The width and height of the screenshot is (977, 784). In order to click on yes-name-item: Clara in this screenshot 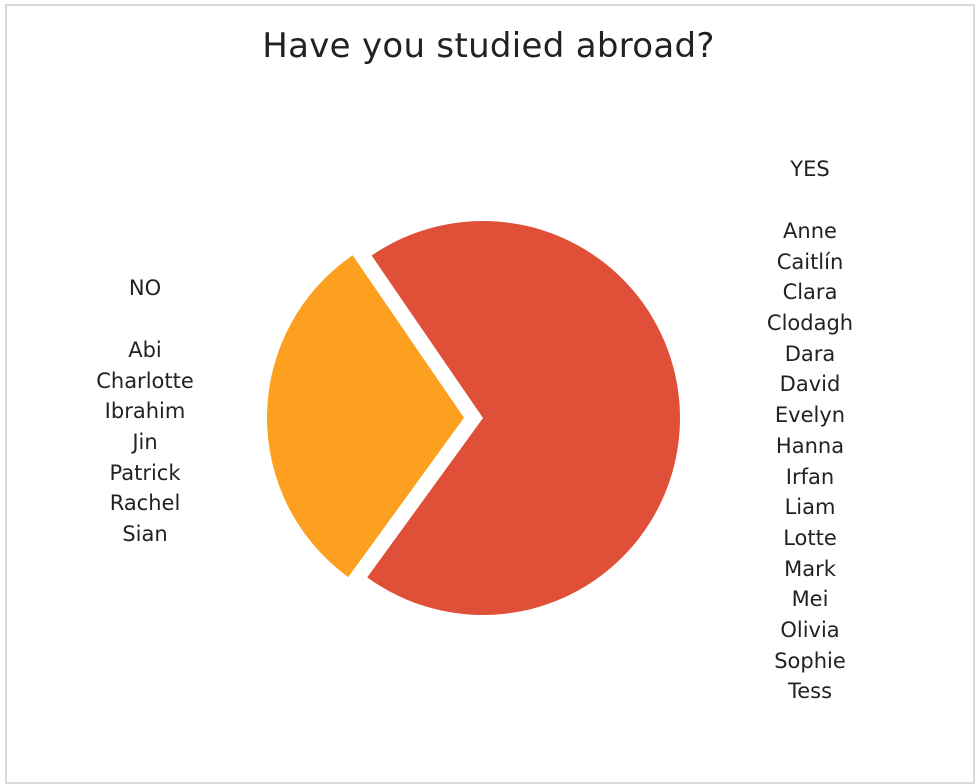, I will do `click(810, 292)`.